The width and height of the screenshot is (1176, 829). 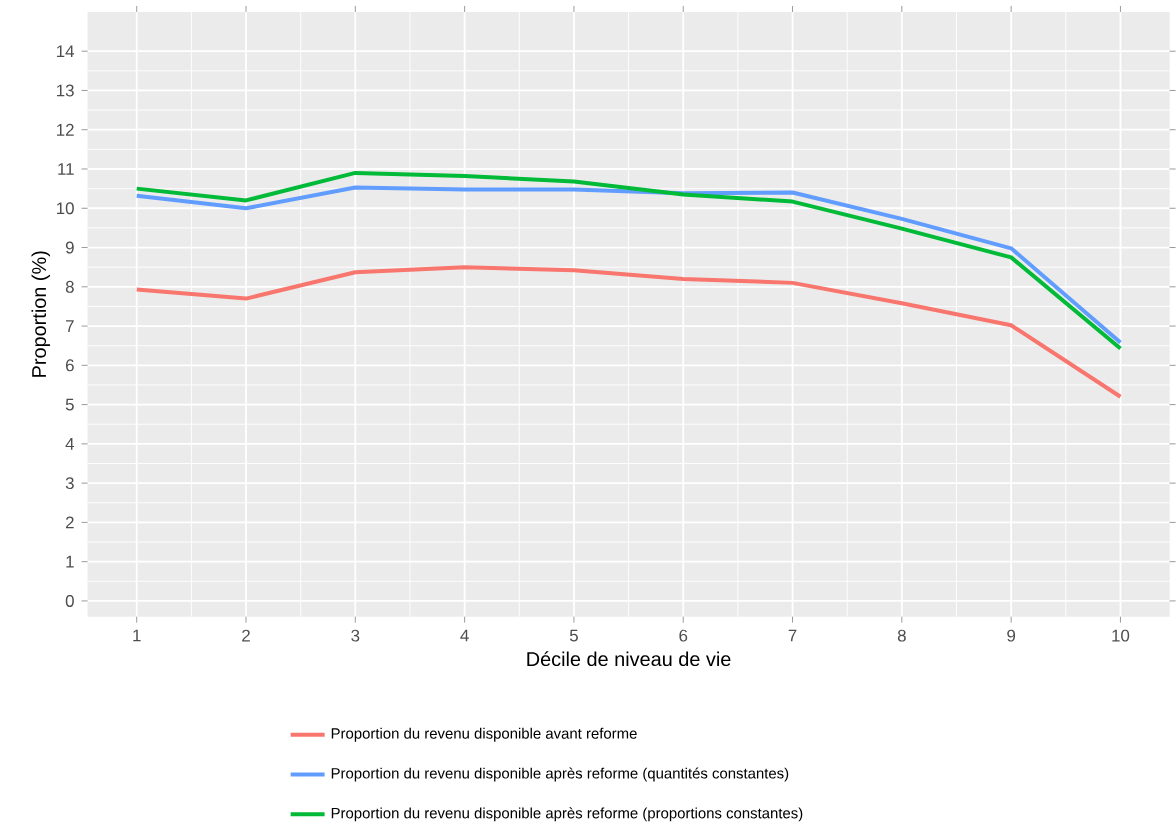 I want to click on x-tick-label: 8, so click(x=901, y=635).